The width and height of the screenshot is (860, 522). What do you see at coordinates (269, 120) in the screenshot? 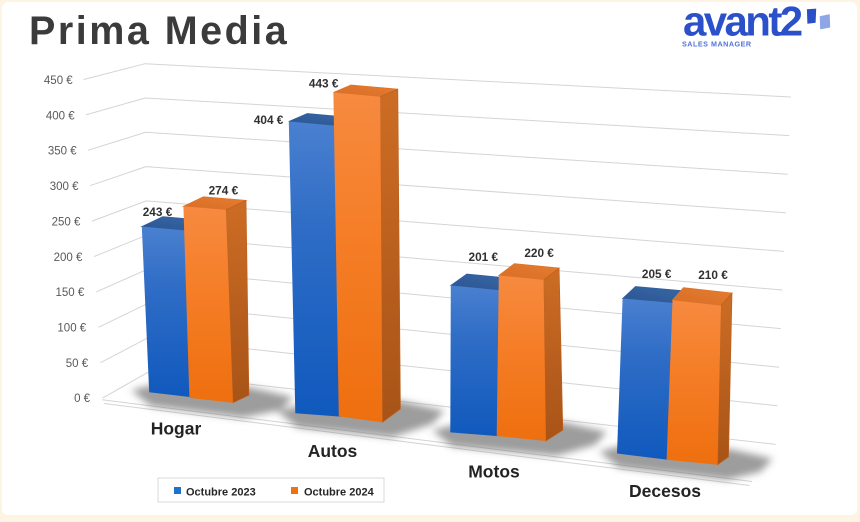
I see `svg-text: 404 €` at bounding box center [269, 120].